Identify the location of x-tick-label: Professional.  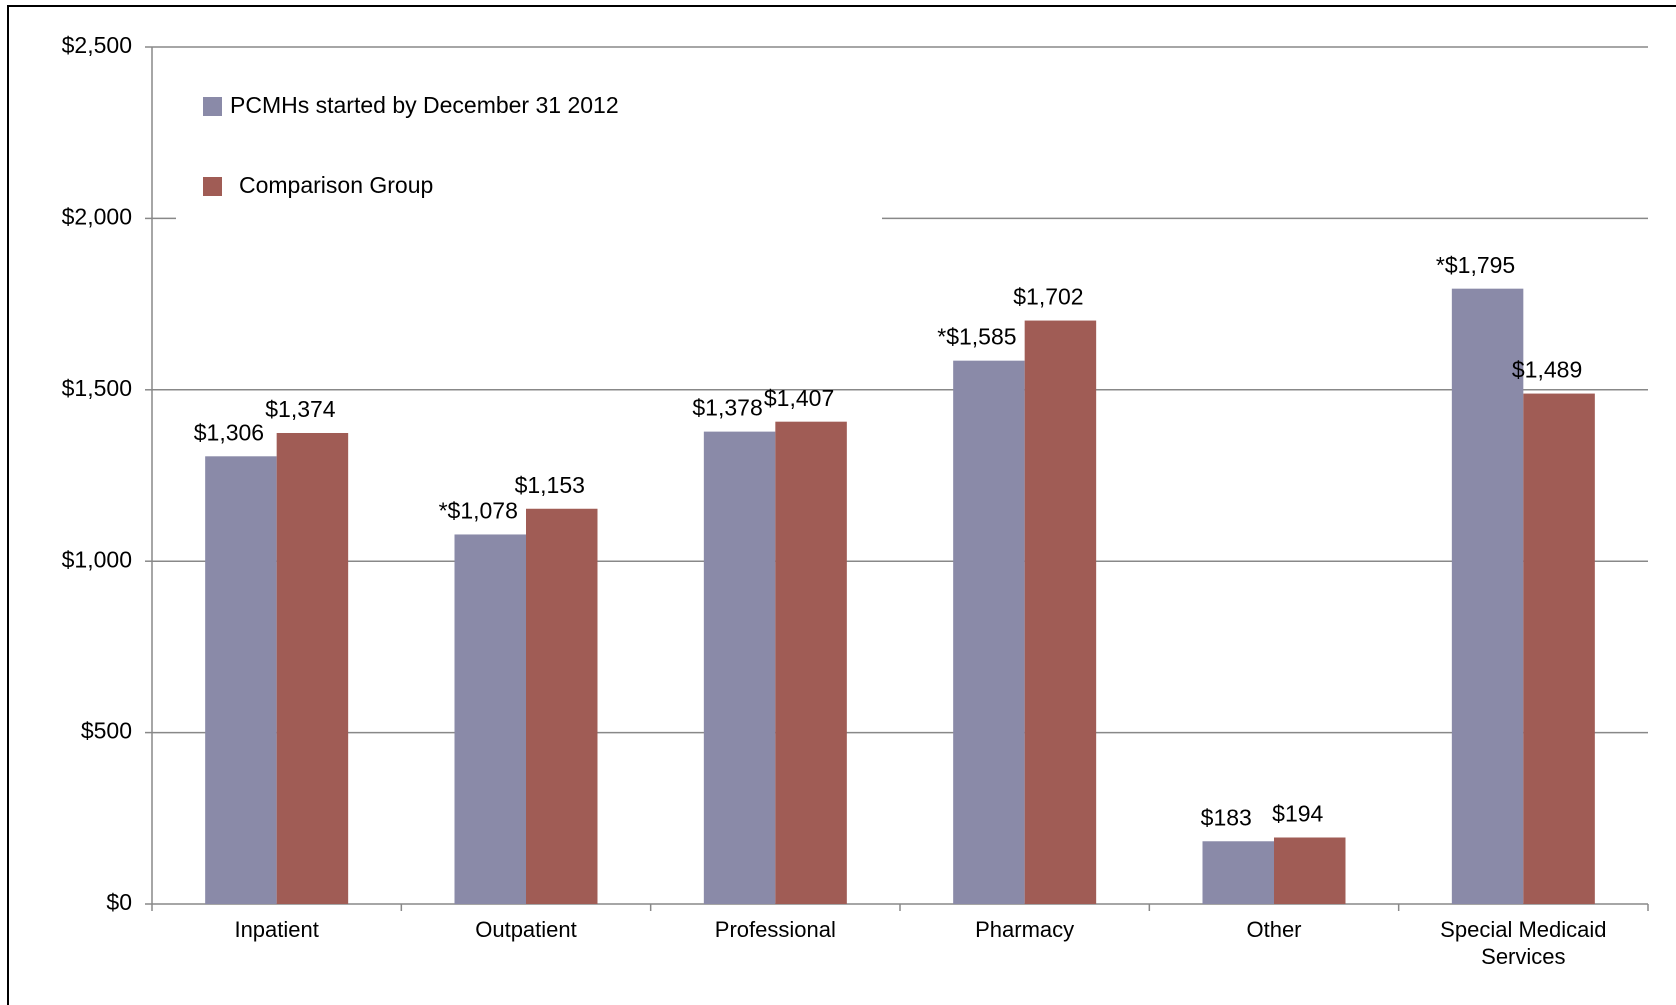
(775, 929).